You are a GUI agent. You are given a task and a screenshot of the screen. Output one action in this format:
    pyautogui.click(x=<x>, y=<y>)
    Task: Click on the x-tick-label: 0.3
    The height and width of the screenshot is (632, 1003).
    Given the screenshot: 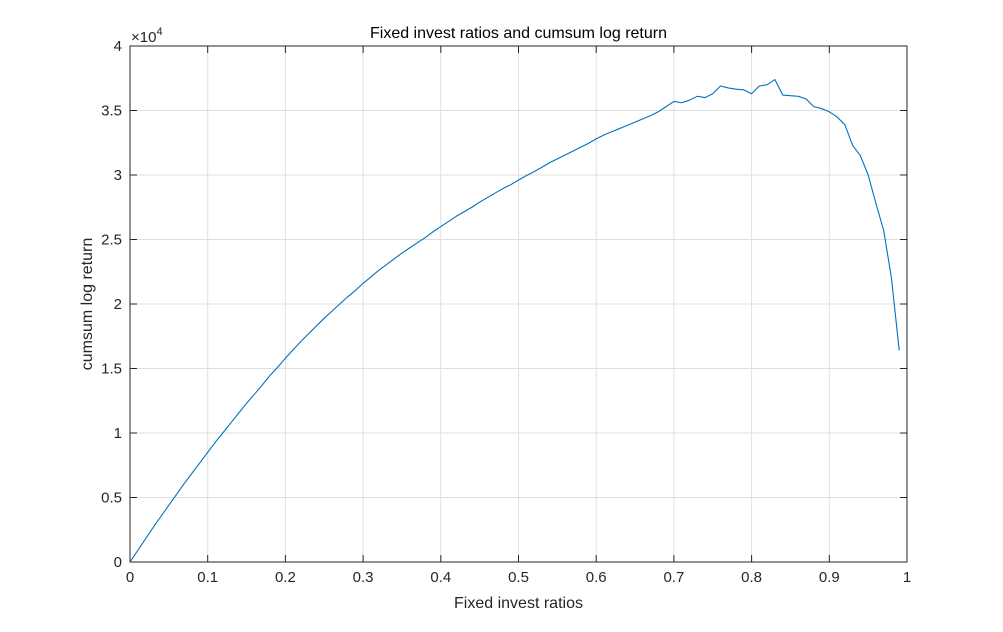 What is the action you would take?
    pyautogui.click(x=363, y=577)
    